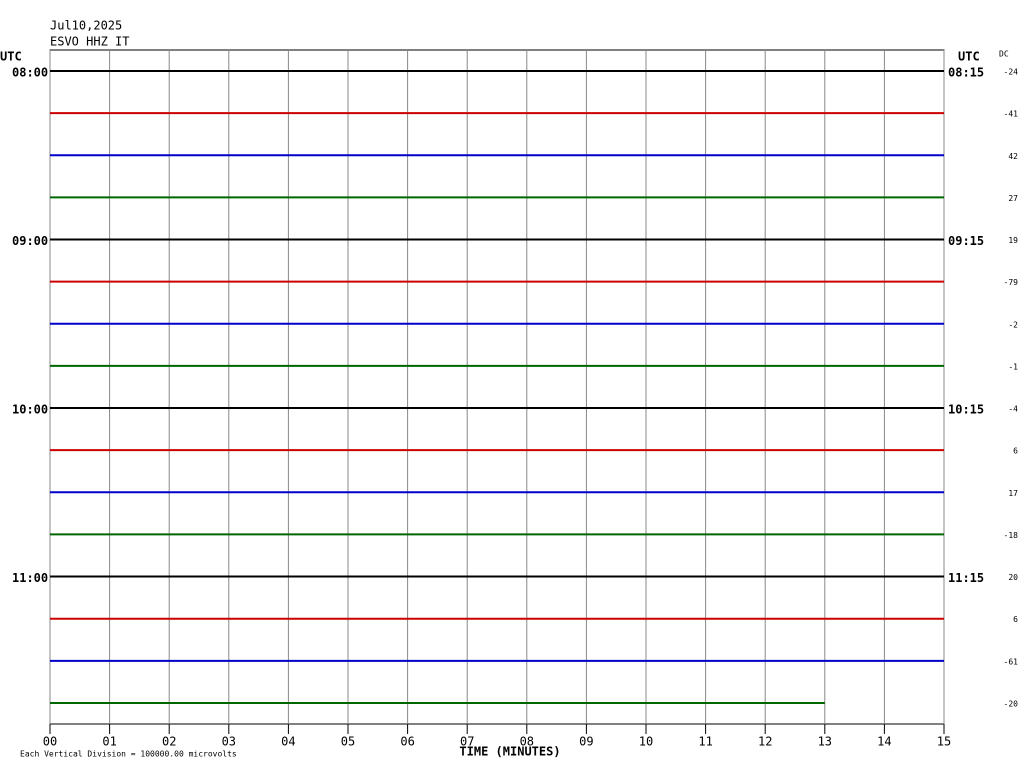 This screenshot has height=768, width=1024. I want to click on dc-value: 19, so click(1013, 240).